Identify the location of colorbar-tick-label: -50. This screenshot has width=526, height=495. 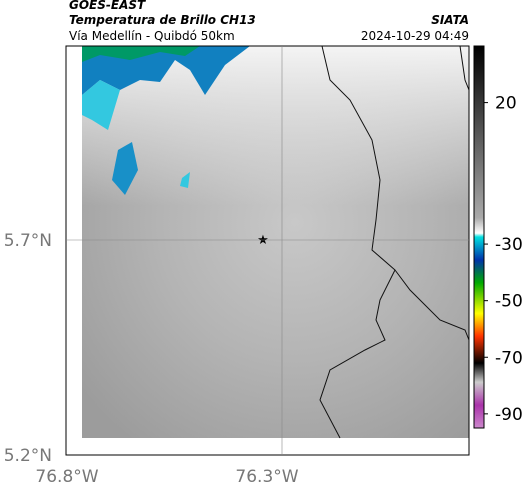
(509, 302).